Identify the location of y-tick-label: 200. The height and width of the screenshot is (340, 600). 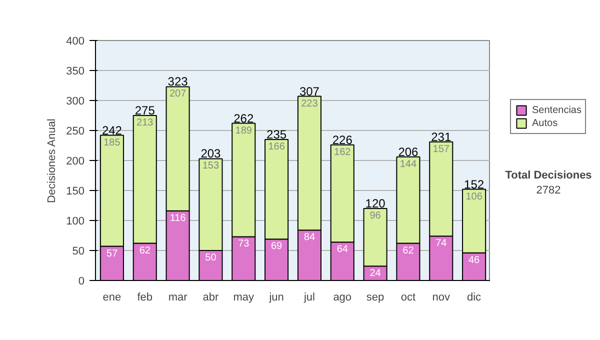
(75, 162).